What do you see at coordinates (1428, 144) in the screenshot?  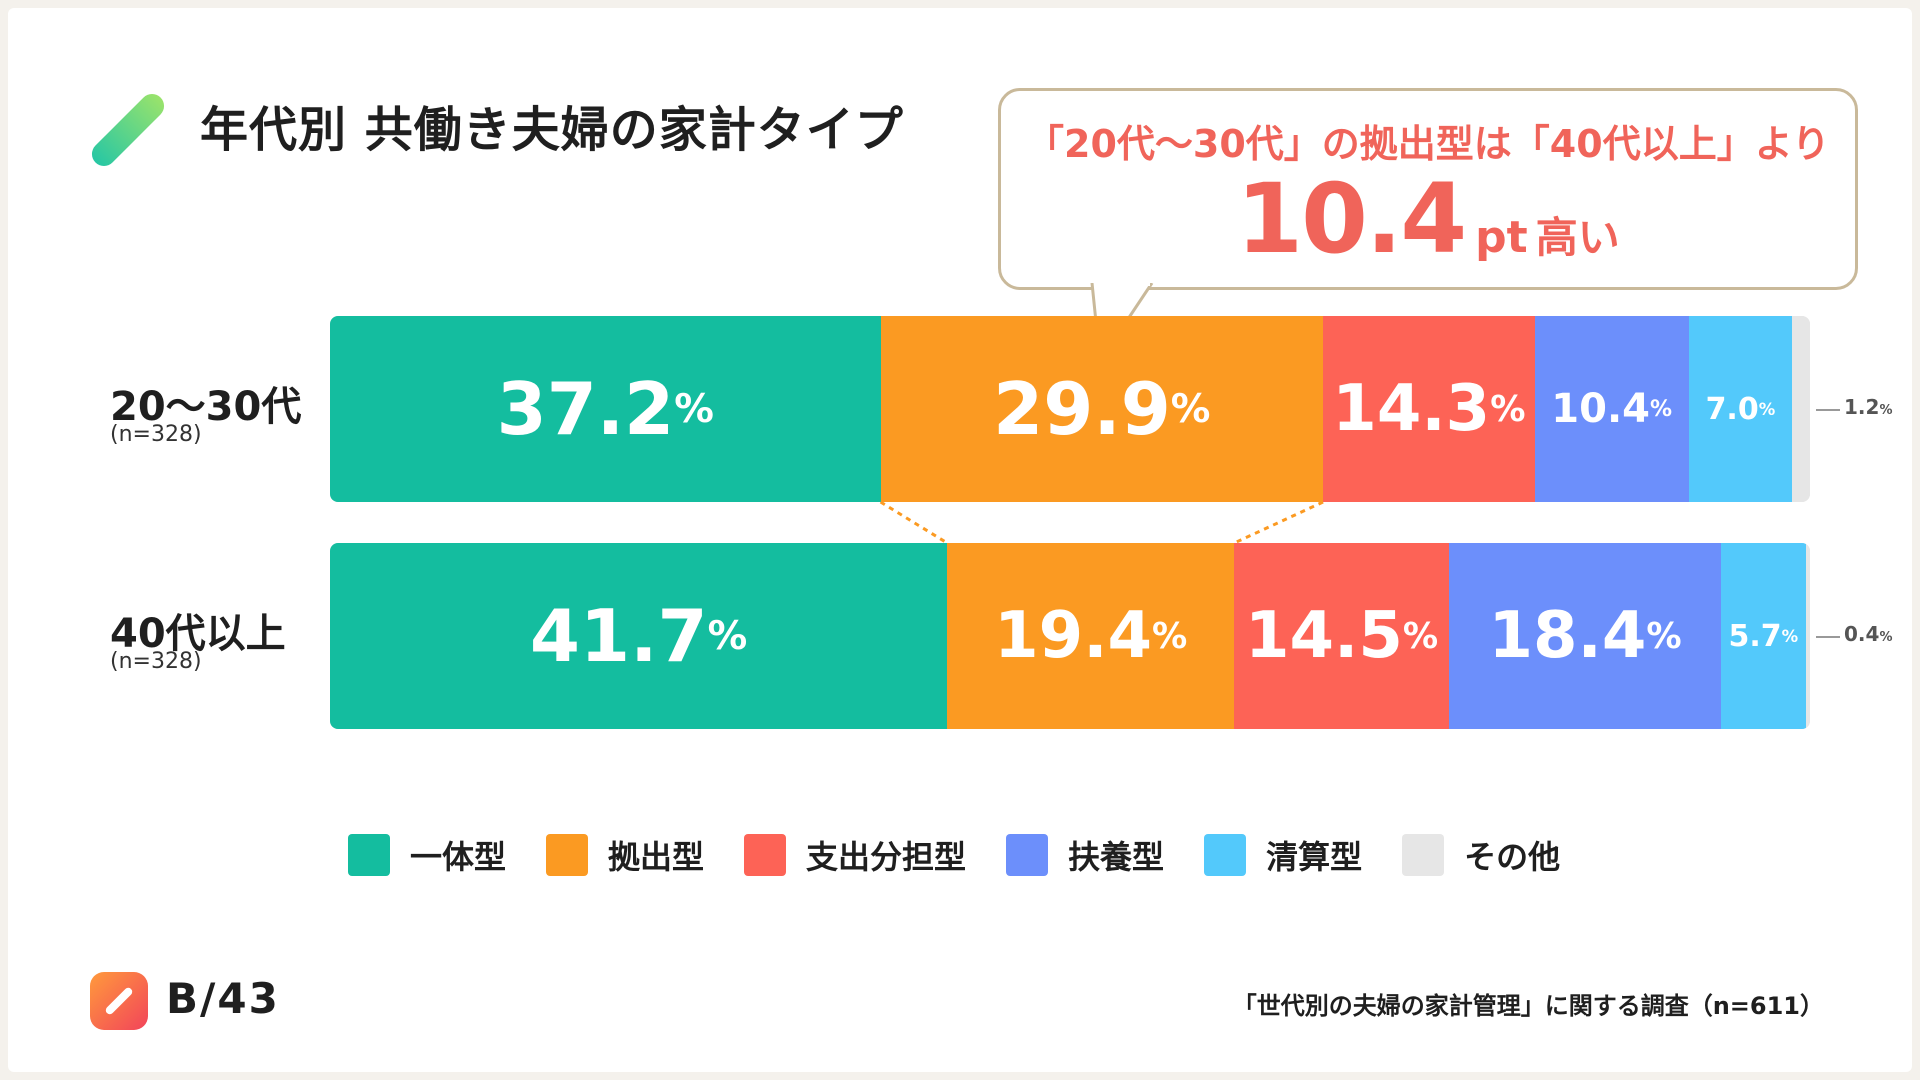 I see `callout-text: 「20代〜30代」の拠出型は「40代以上」より` at bounding box center [1428, 144].